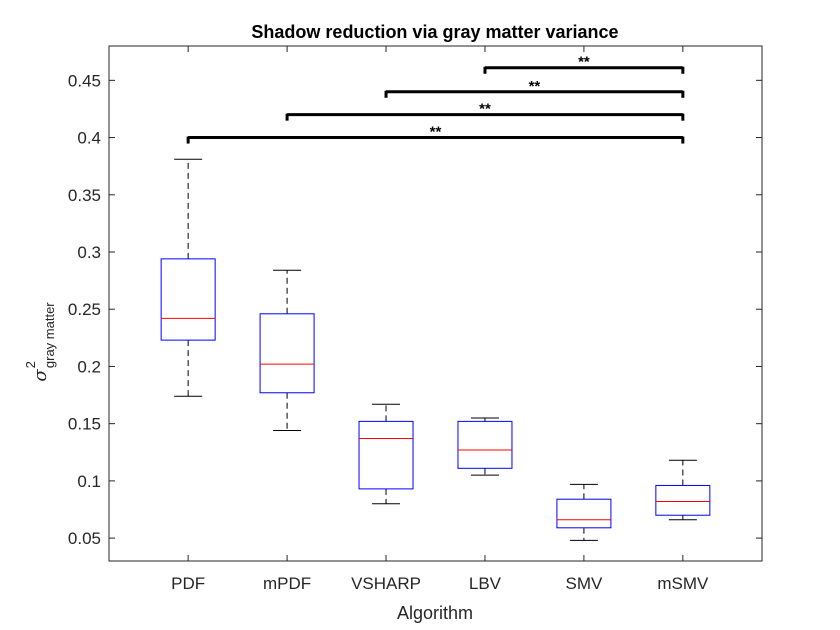  Describe the element at coordinates (584, 583) in the screenshot. I see `x-tick-label: SMV` at that location.